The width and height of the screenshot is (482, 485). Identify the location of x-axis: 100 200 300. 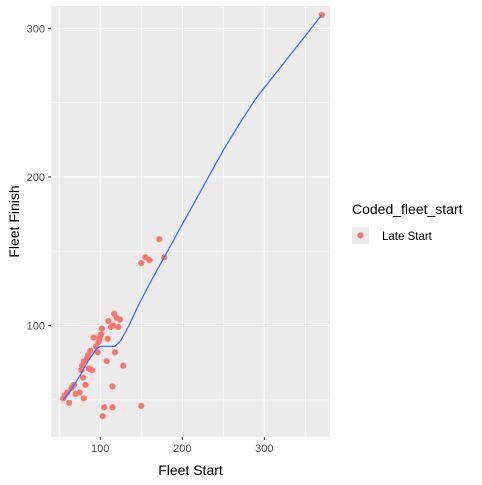
(182, 446).